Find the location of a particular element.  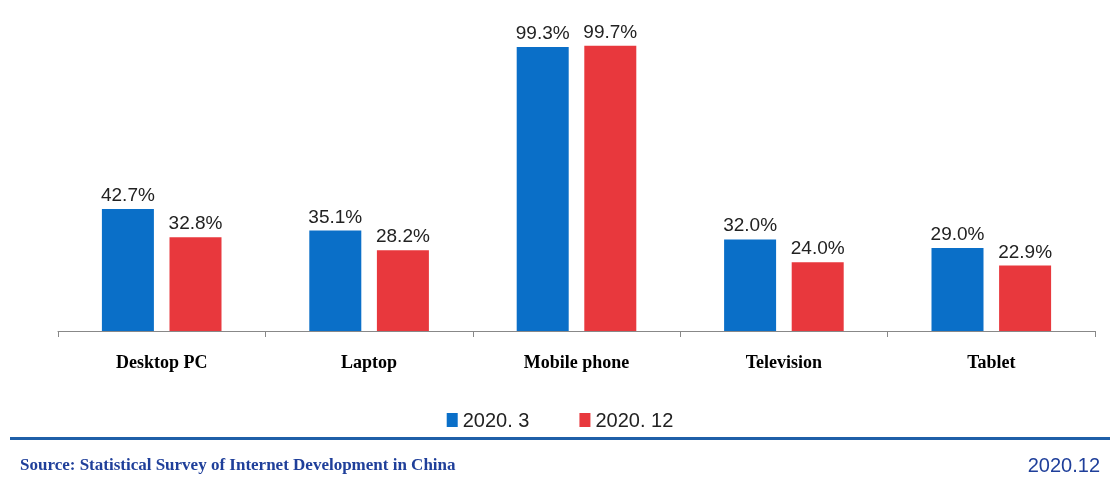

legend-label: 2020. 12 is located at coordinates (634, 420).